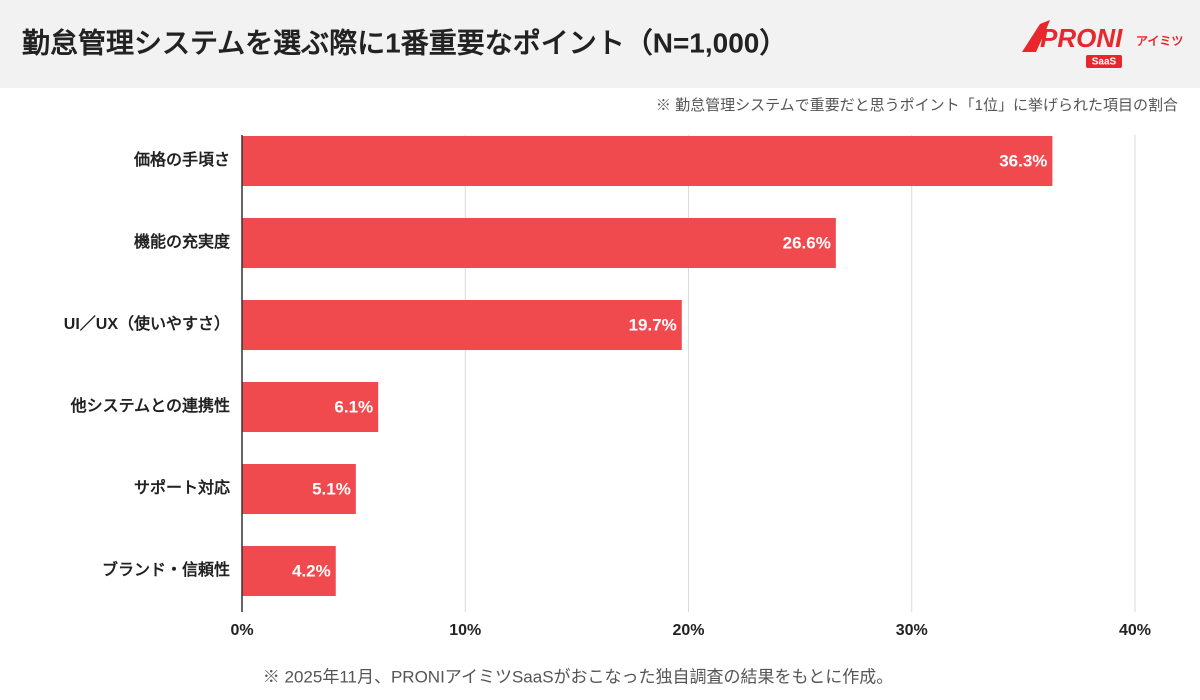  I want to click on logo-badge-box, so click(1104, 61).